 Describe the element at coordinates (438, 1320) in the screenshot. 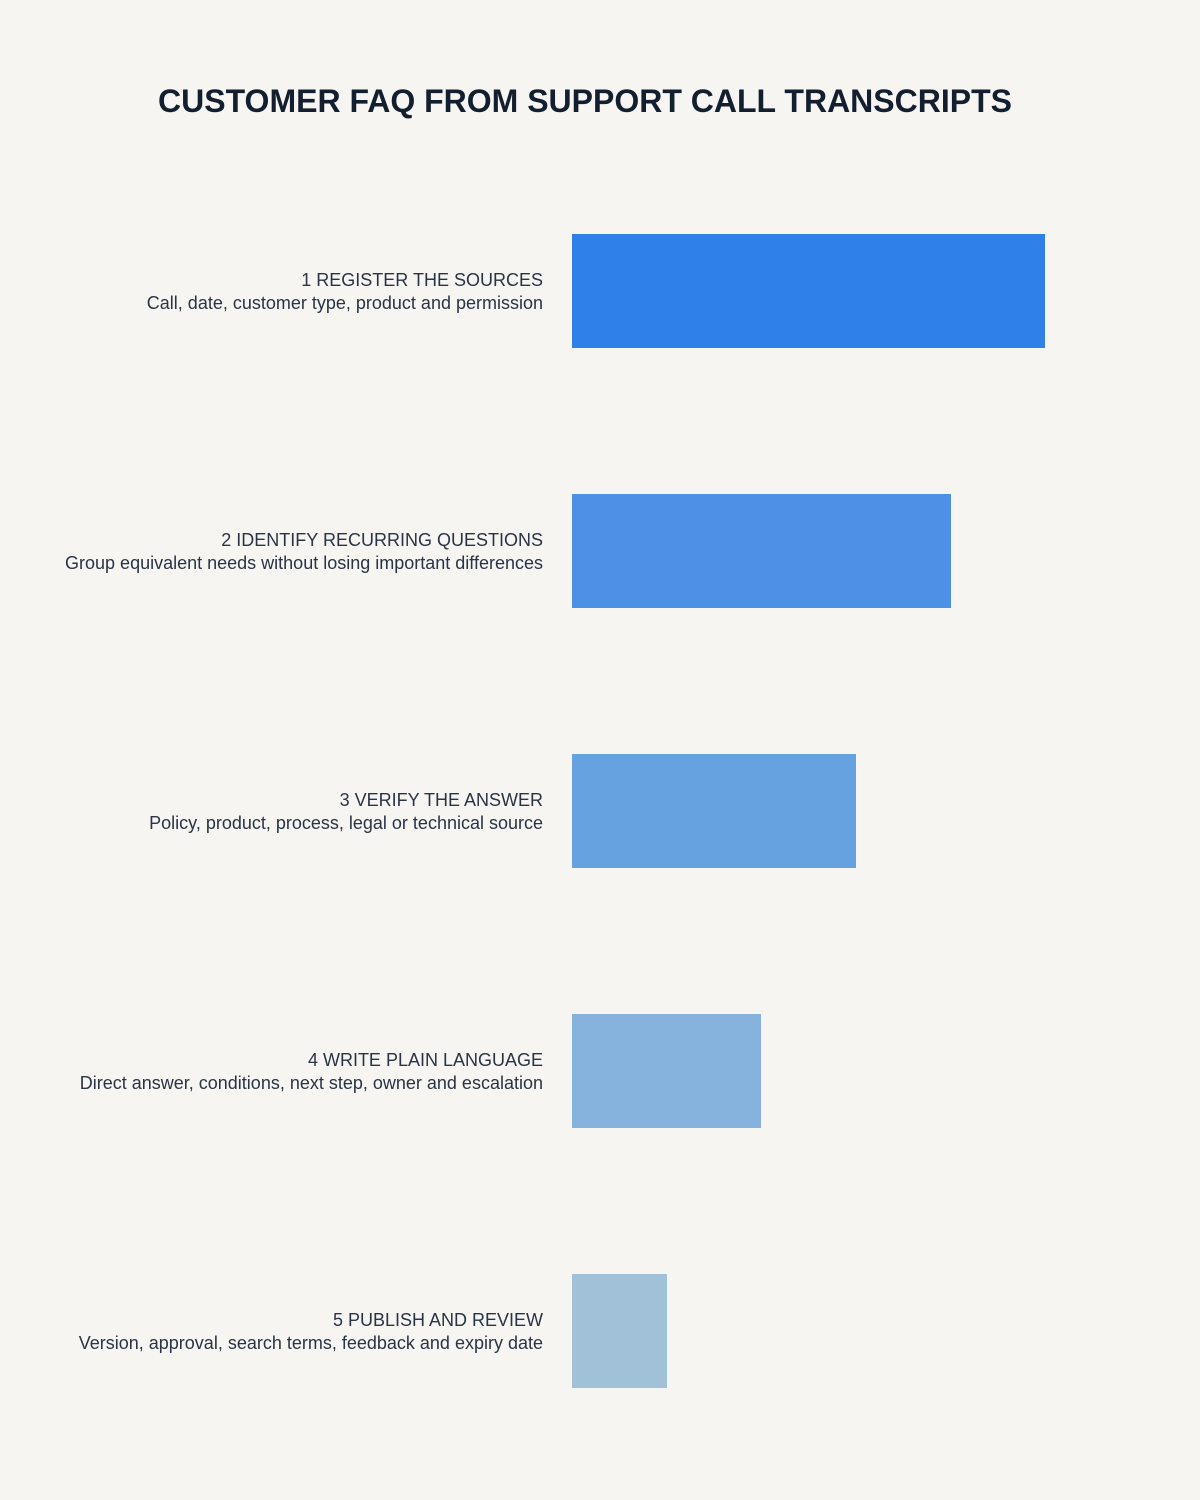

I see `step-title: 5 PUBLISH AND REVIEW` at that location.